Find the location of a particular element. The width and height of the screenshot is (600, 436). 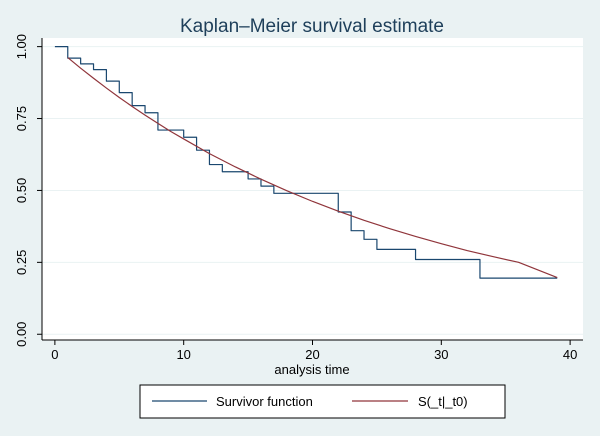

x-tick-label-2: 20 is located at coordinates (312, 354).